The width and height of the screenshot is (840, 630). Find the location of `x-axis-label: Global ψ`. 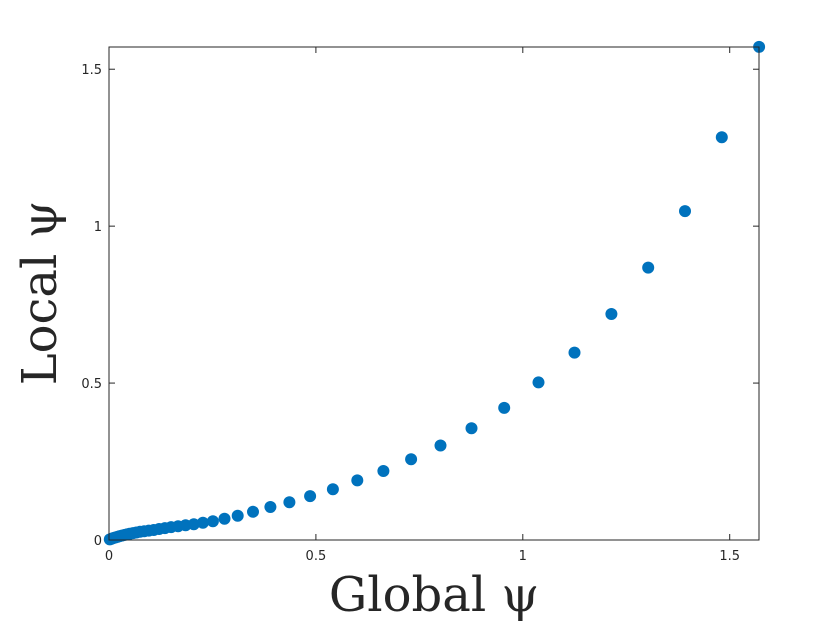

x-axis-label: Global ψ is located at coordinates (434, 595).